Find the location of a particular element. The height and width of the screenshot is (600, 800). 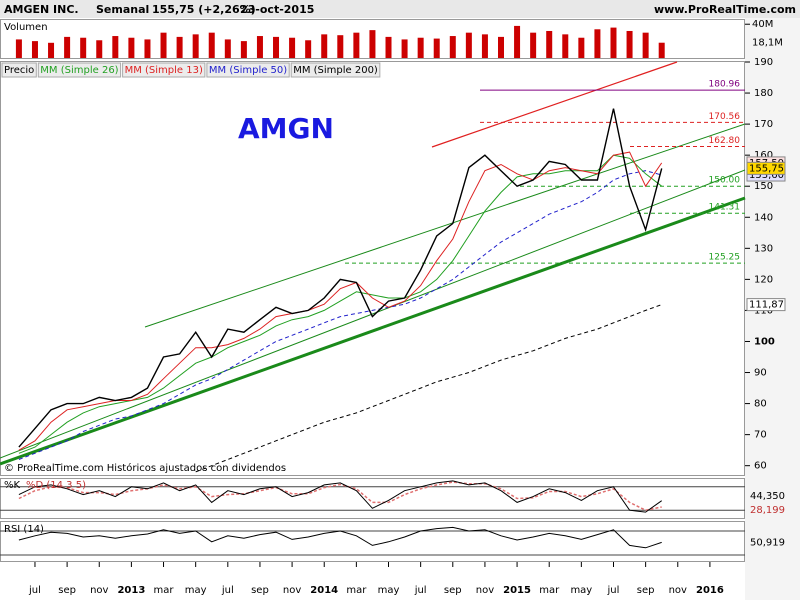

y-tick-label: 60 is located at coordinates (760, 466).